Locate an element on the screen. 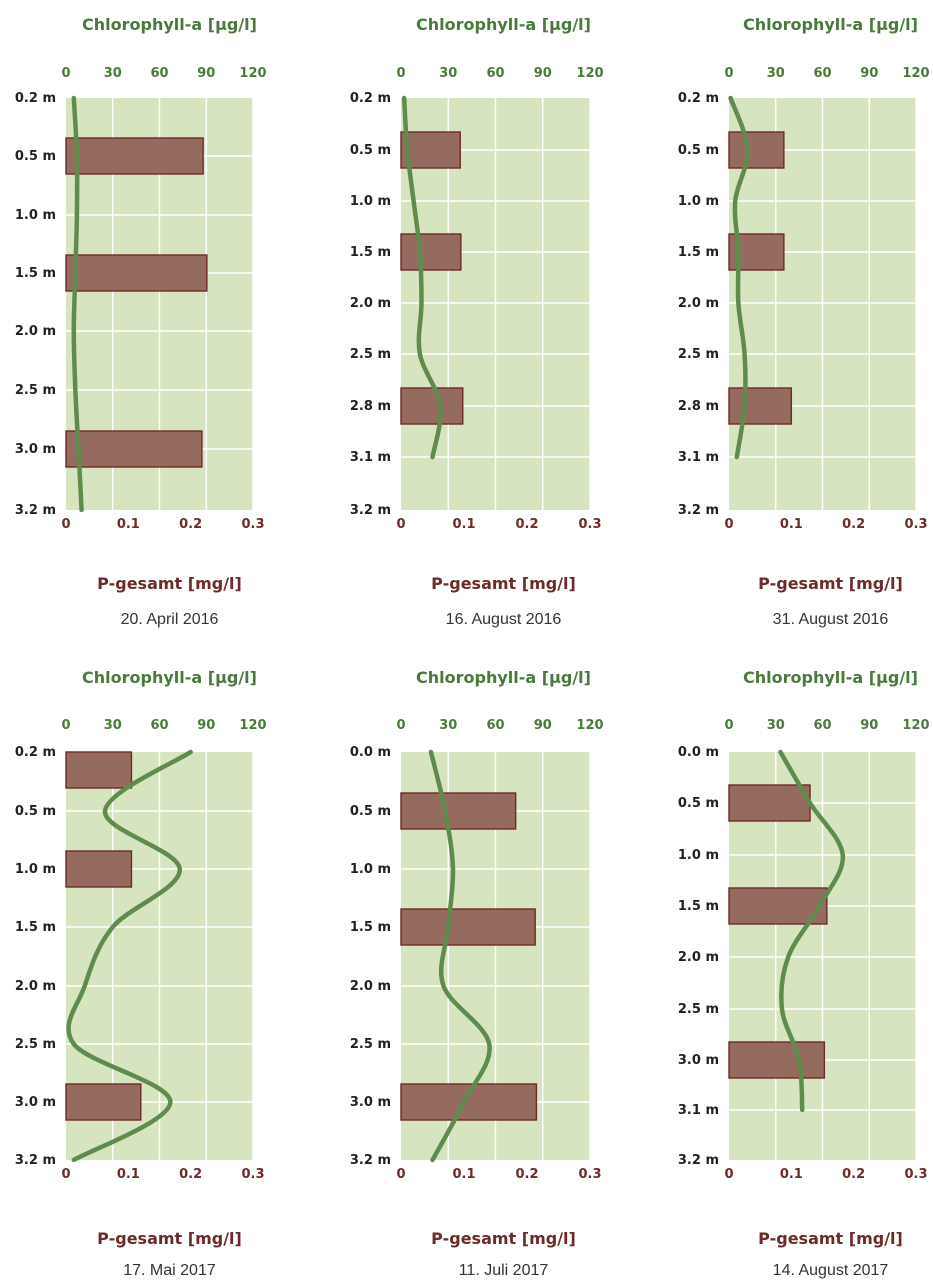 The height and width of the screenshot is (1282, 933). date-label: 16. August 2016 is located at coordinates (504, 619).